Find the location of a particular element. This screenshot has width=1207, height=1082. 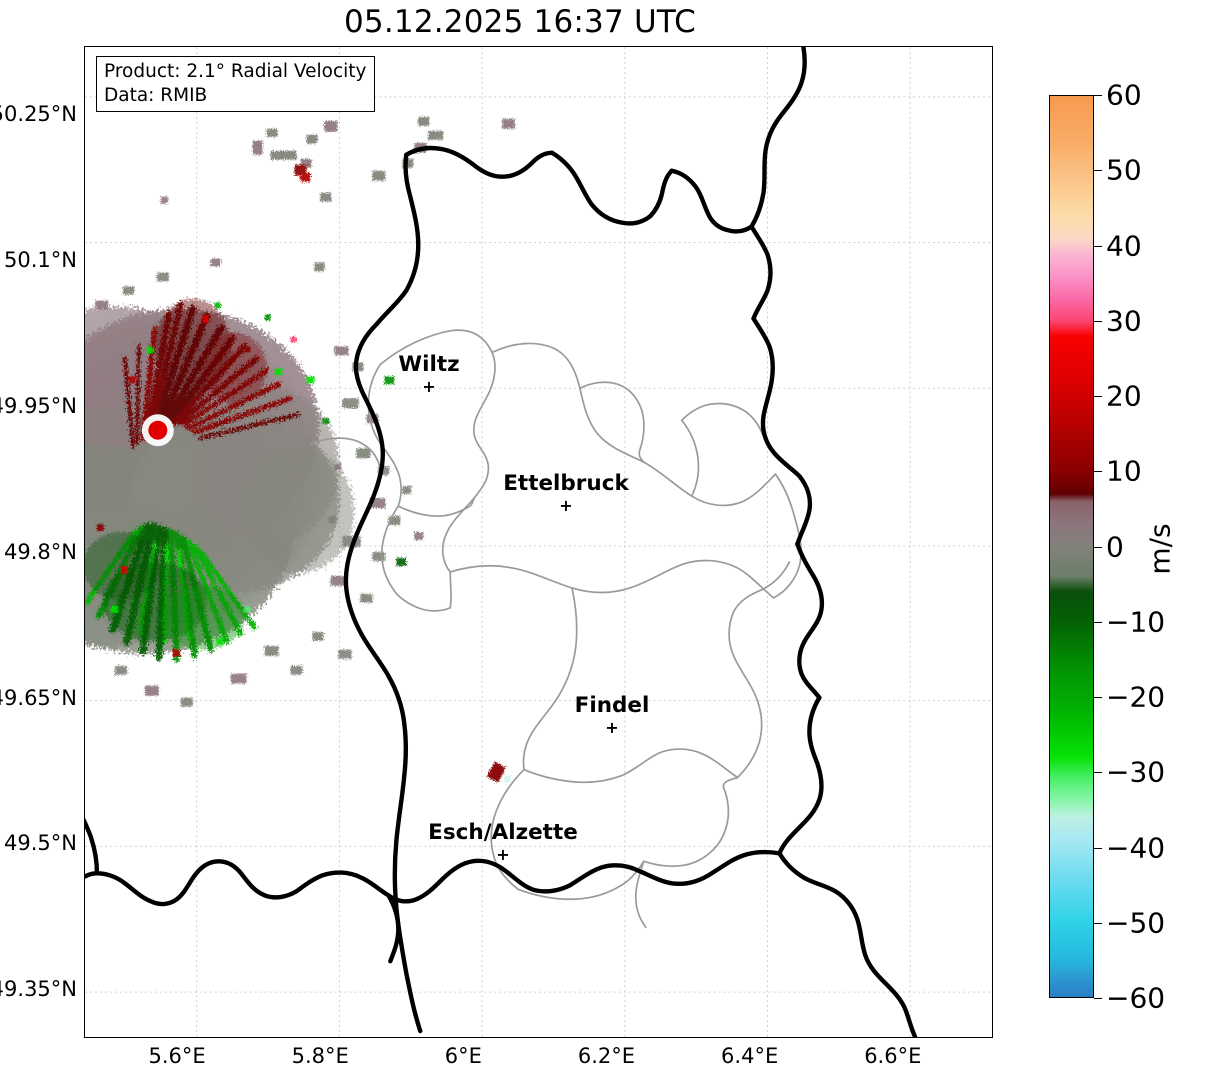

city-name: Esch/Alzette is located at coordinates (503, 832).